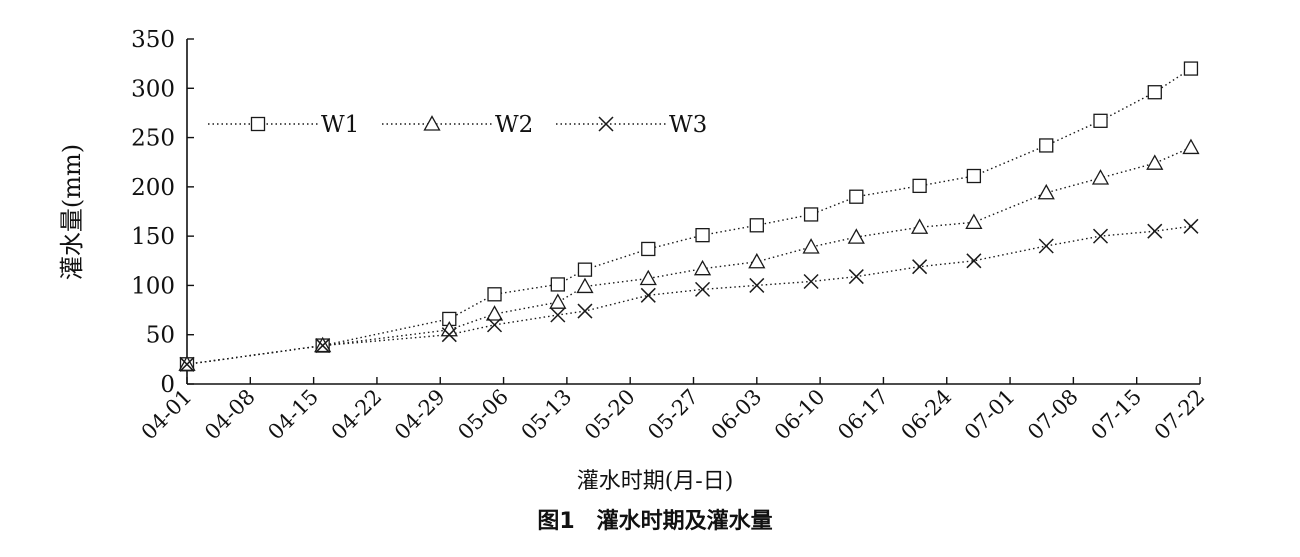  What do you see at coordinates (258, 124) in the screenshot?
I see `legend-marker-w1` at bounding box center [258, 124].